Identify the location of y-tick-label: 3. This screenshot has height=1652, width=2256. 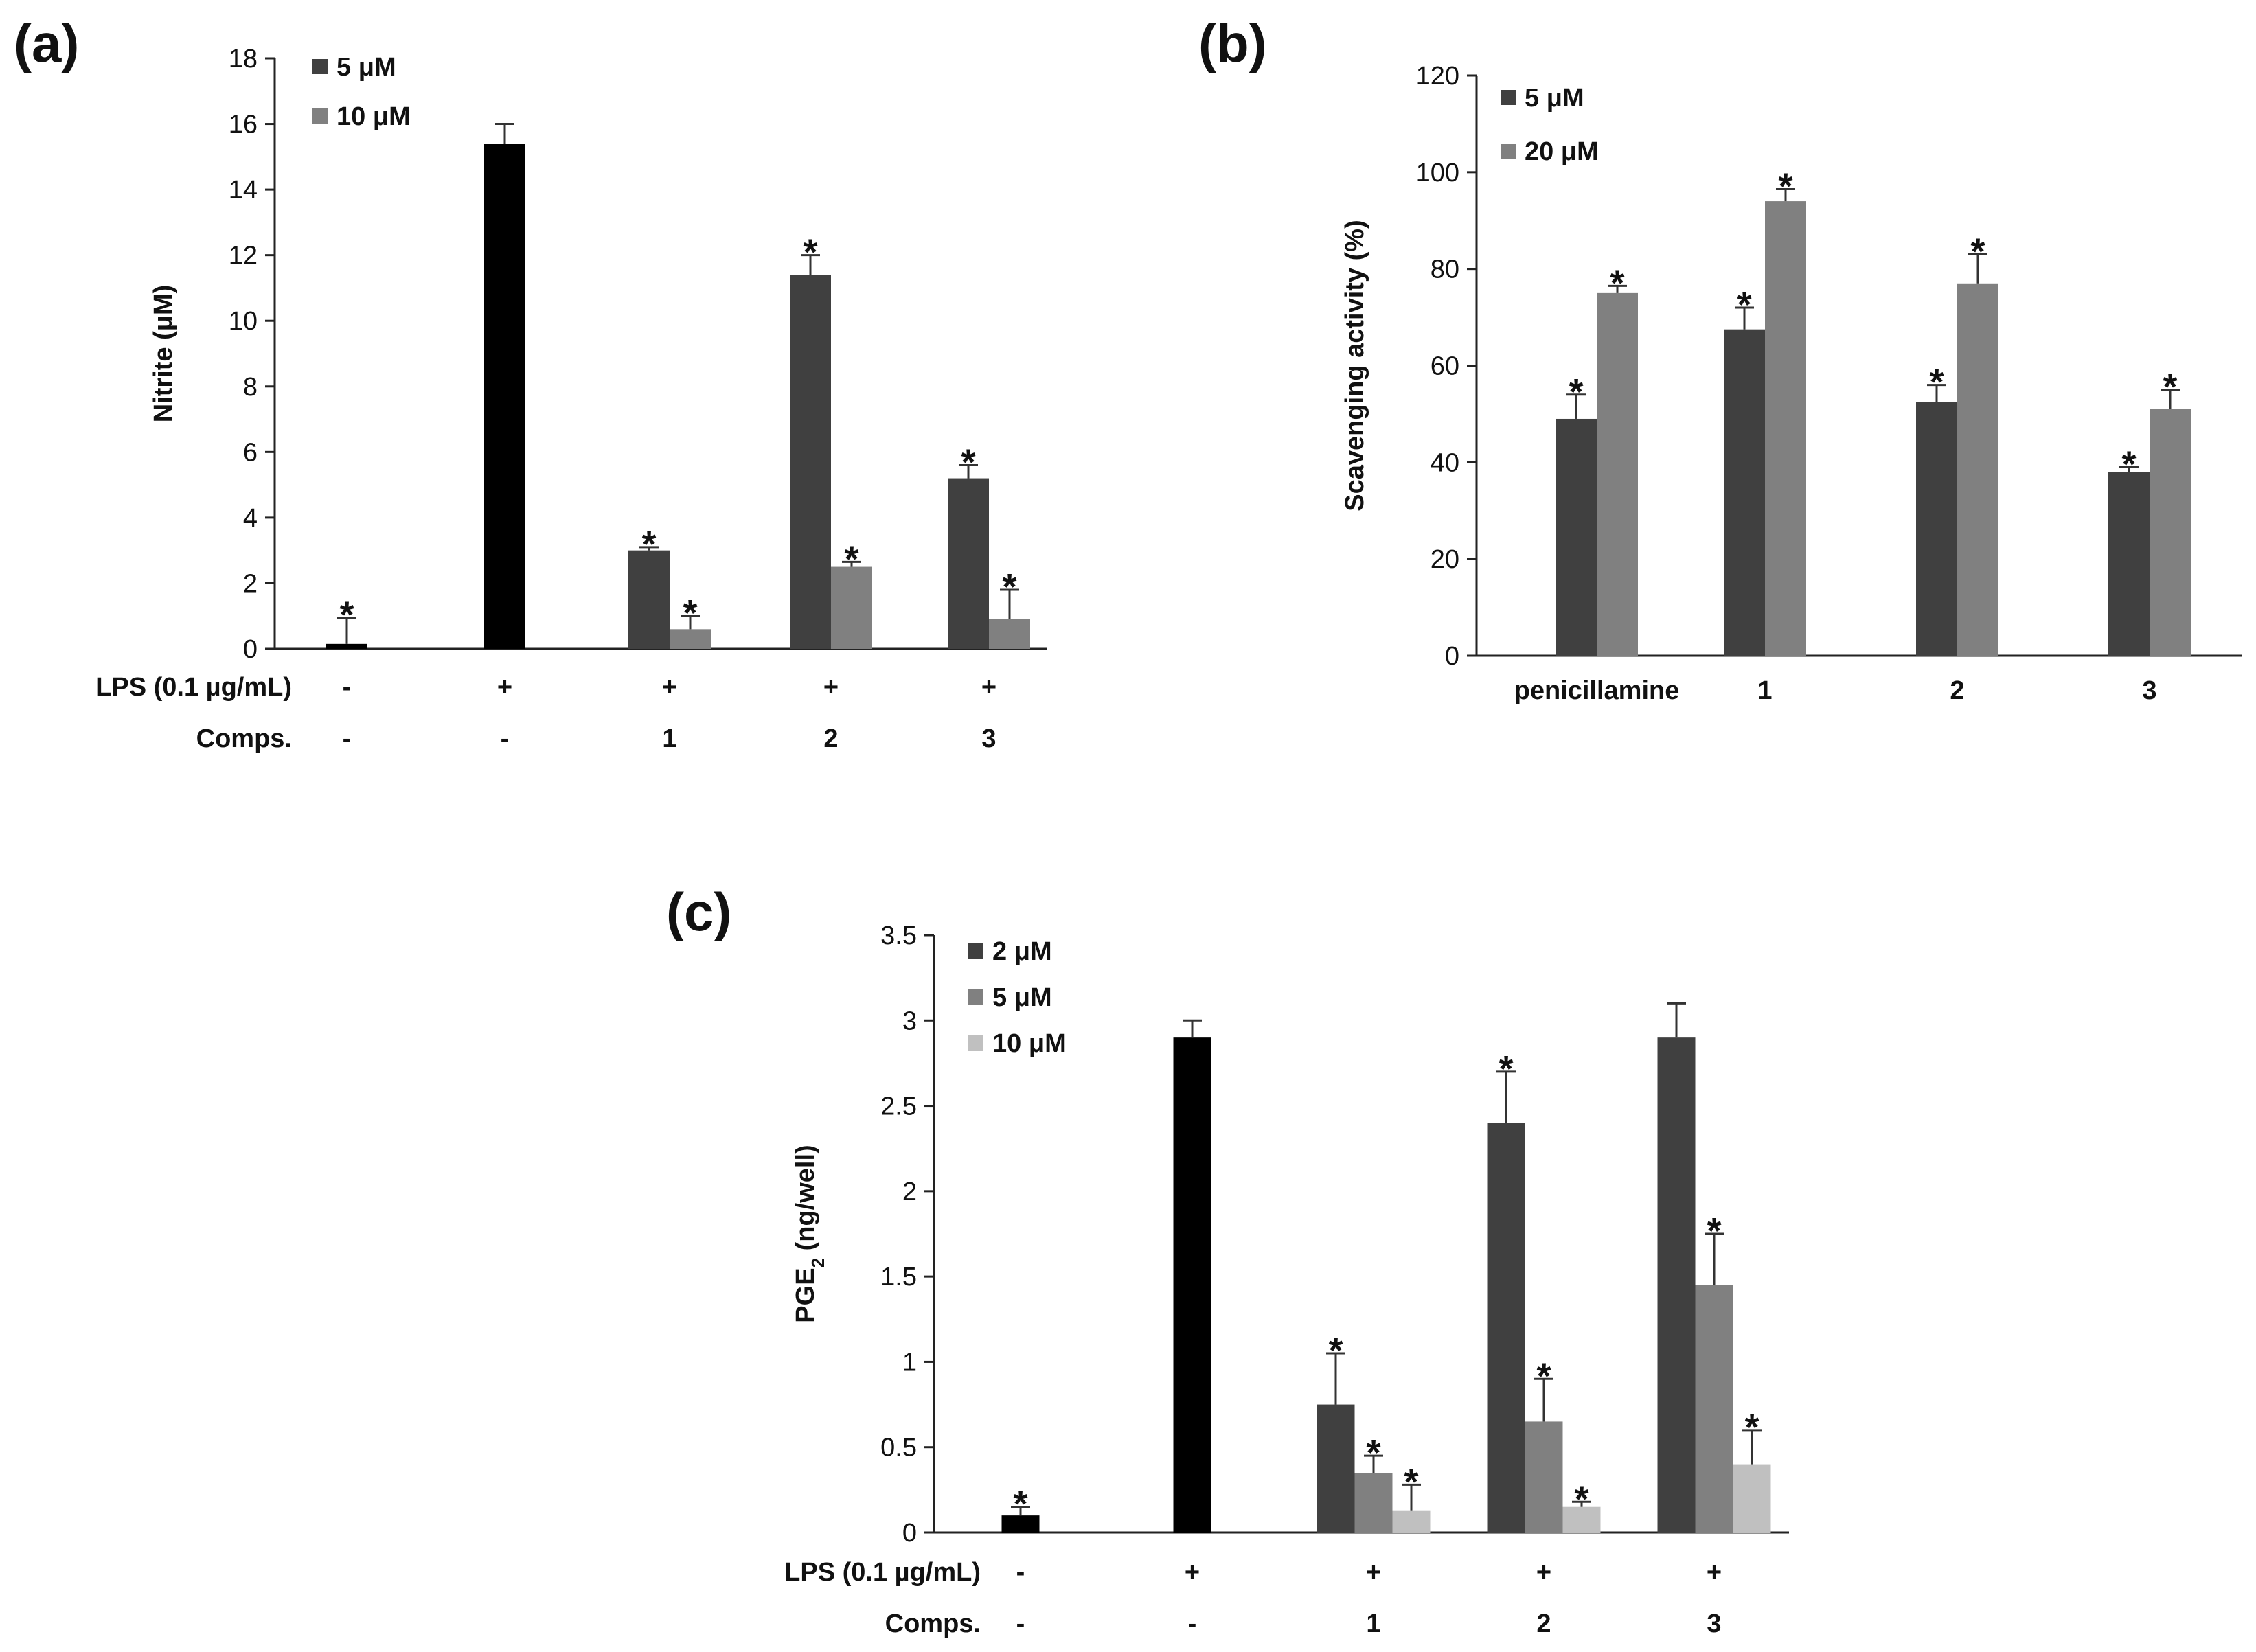
(909, 1021).